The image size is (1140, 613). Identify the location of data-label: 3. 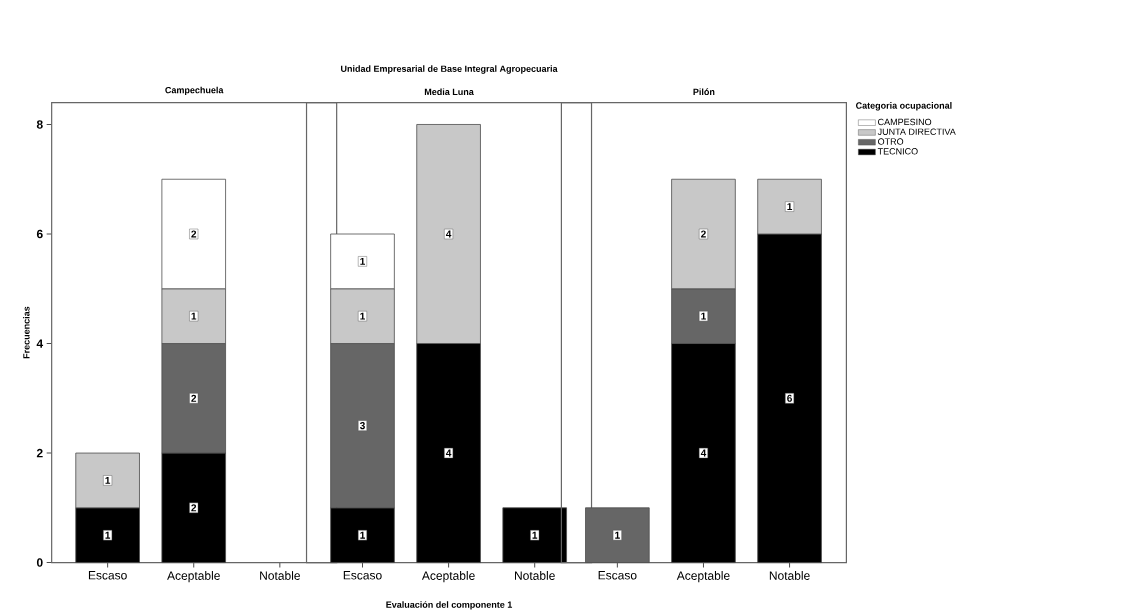
(362, 426).